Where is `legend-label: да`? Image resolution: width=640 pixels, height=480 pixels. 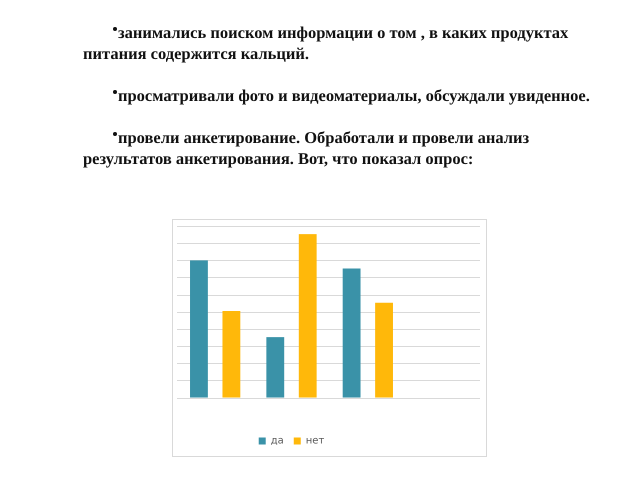 legend-label: да is located at coordinates (277, 441).